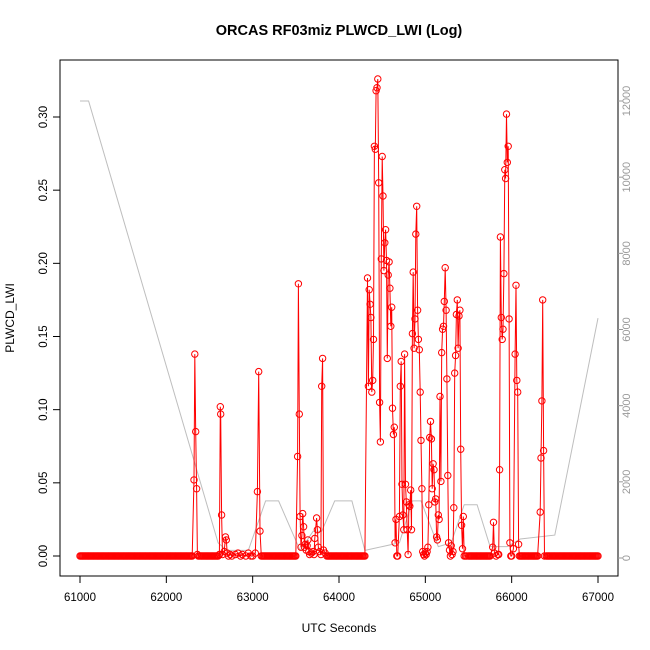  What do you see at coordinates (627, 177) in the screenshot?
I see `right-tick-label: 10000` at bounding box center [627, 177].